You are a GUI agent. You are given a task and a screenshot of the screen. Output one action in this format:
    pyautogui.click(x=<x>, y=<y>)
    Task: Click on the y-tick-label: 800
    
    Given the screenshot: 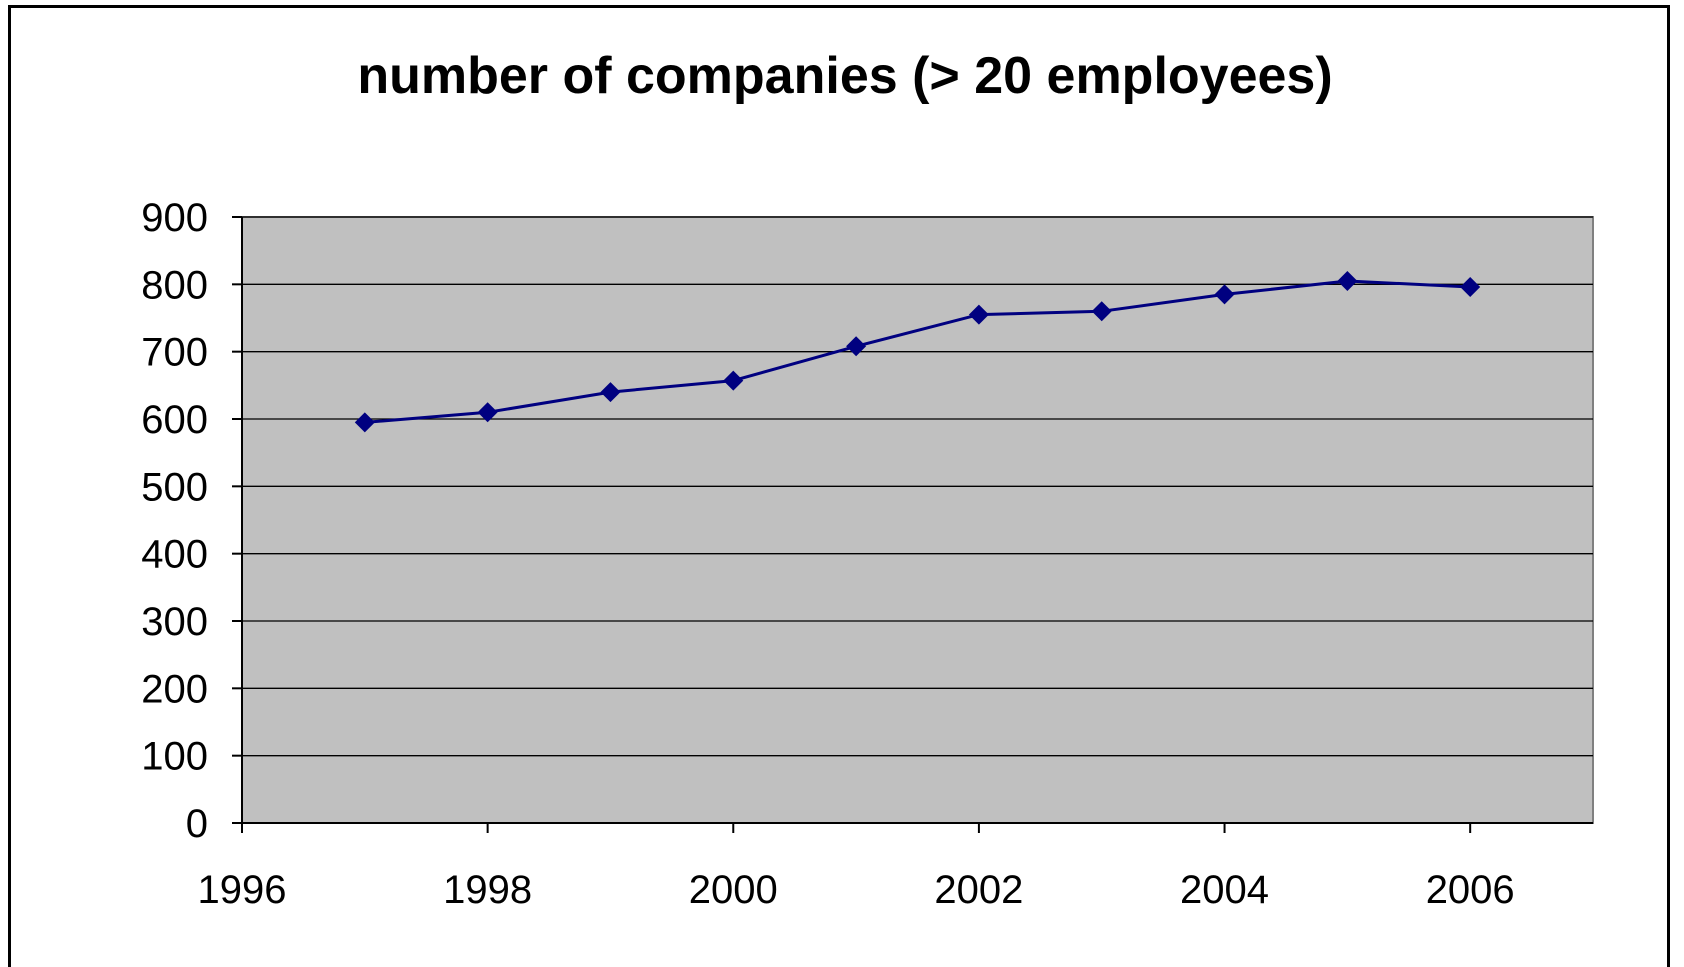 What is the action you would take?
    pyautogui.click(x=174, y=285)
    